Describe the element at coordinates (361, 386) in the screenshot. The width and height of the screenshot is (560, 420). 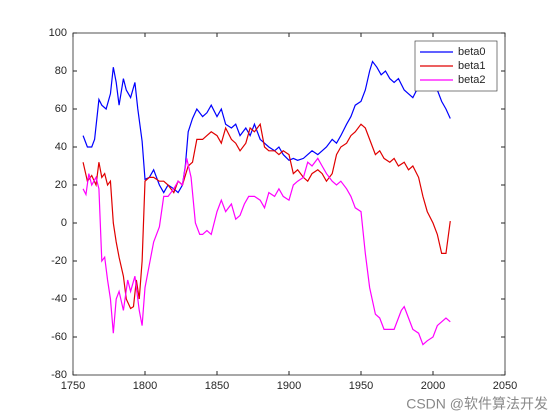
I see `x-tick-label: 1950` at that location.